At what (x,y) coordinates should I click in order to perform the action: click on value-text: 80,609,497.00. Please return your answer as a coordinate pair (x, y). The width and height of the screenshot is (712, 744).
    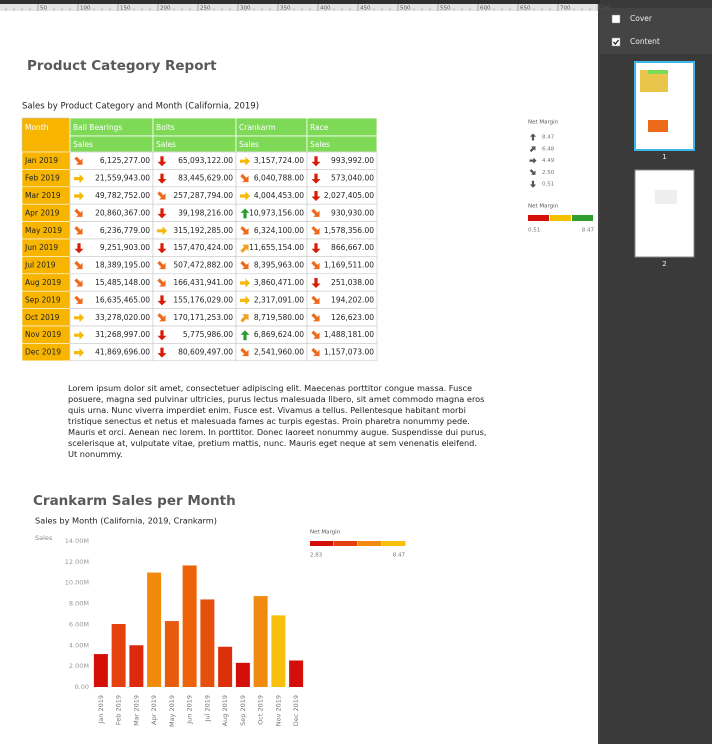
    Looking at the image, I should click on (205, 352).